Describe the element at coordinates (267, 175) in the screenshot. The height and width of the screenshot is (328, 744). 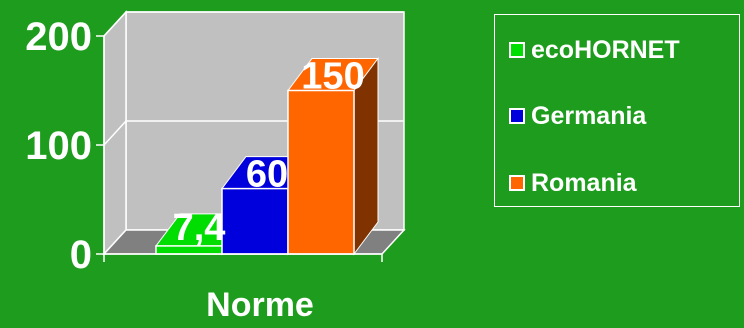
I see `data-label-germania: 60` at that location.